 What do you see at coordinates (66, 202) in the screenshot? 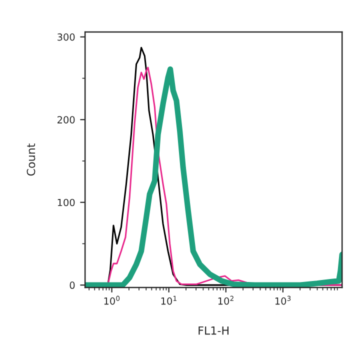
I see `y-tick-label: 100` at bounding box center [66, 202].